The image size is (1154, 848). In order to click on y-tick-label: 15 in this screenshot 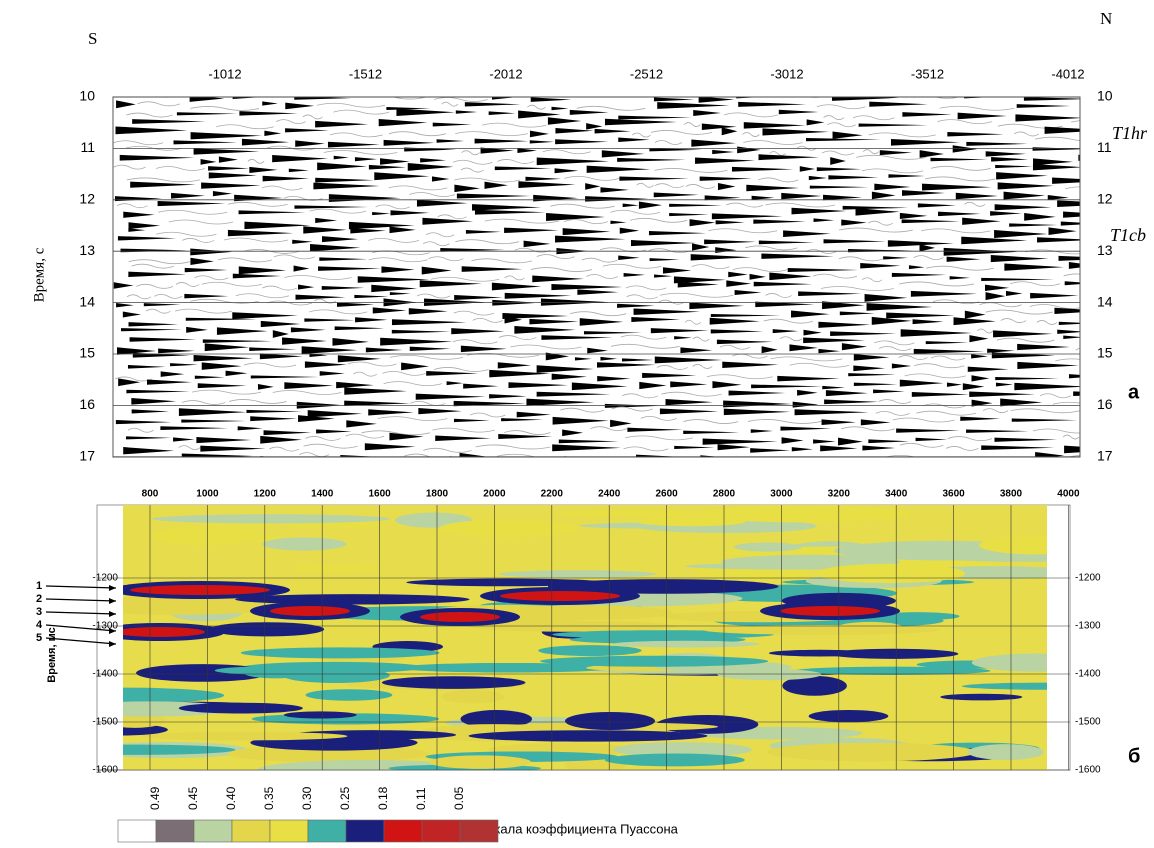, I will do `click(87, 353)`.